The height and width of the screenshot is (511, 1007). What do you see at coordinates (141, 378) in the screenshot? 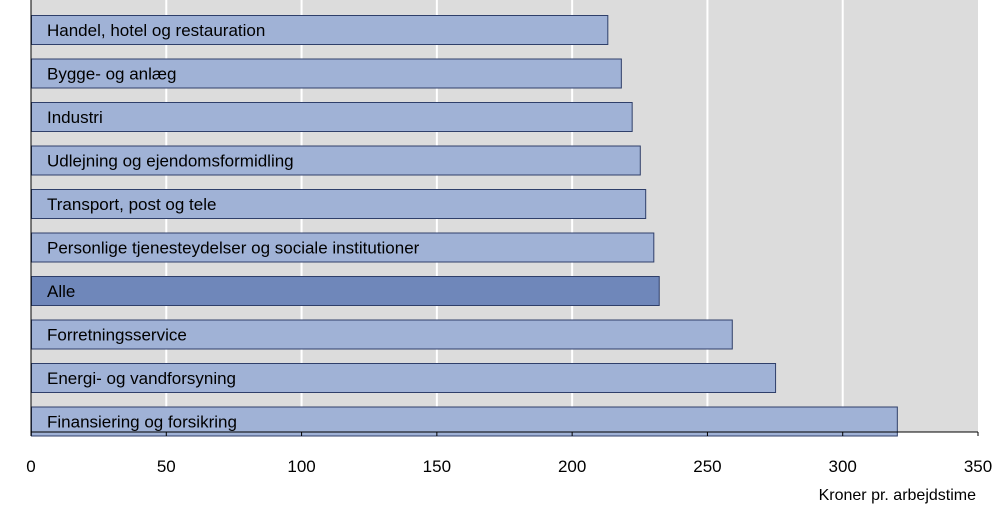
I see `bar-label: Energi- og vandforsyning` at bounding box center [141, 378].